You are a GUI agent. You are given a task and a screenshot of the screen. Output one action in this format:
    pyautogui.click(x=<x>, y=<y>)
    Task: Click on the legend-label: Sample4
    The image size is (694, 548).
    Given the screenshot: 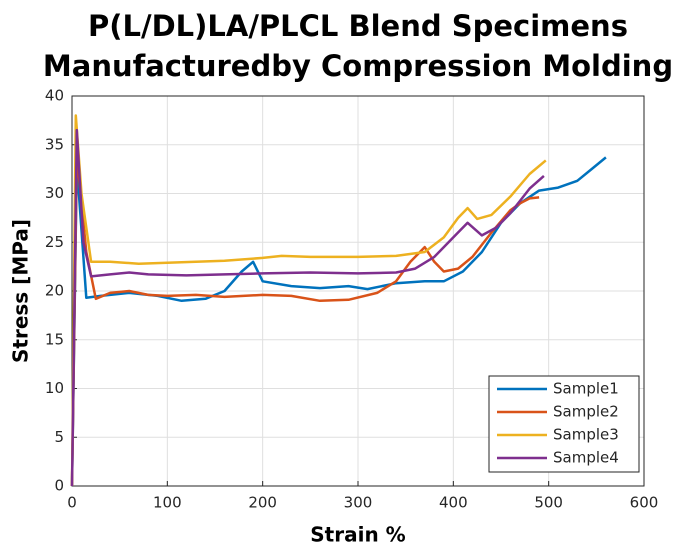 What is the action you would take?
    pyautogui.click(x=586, y=458)
    